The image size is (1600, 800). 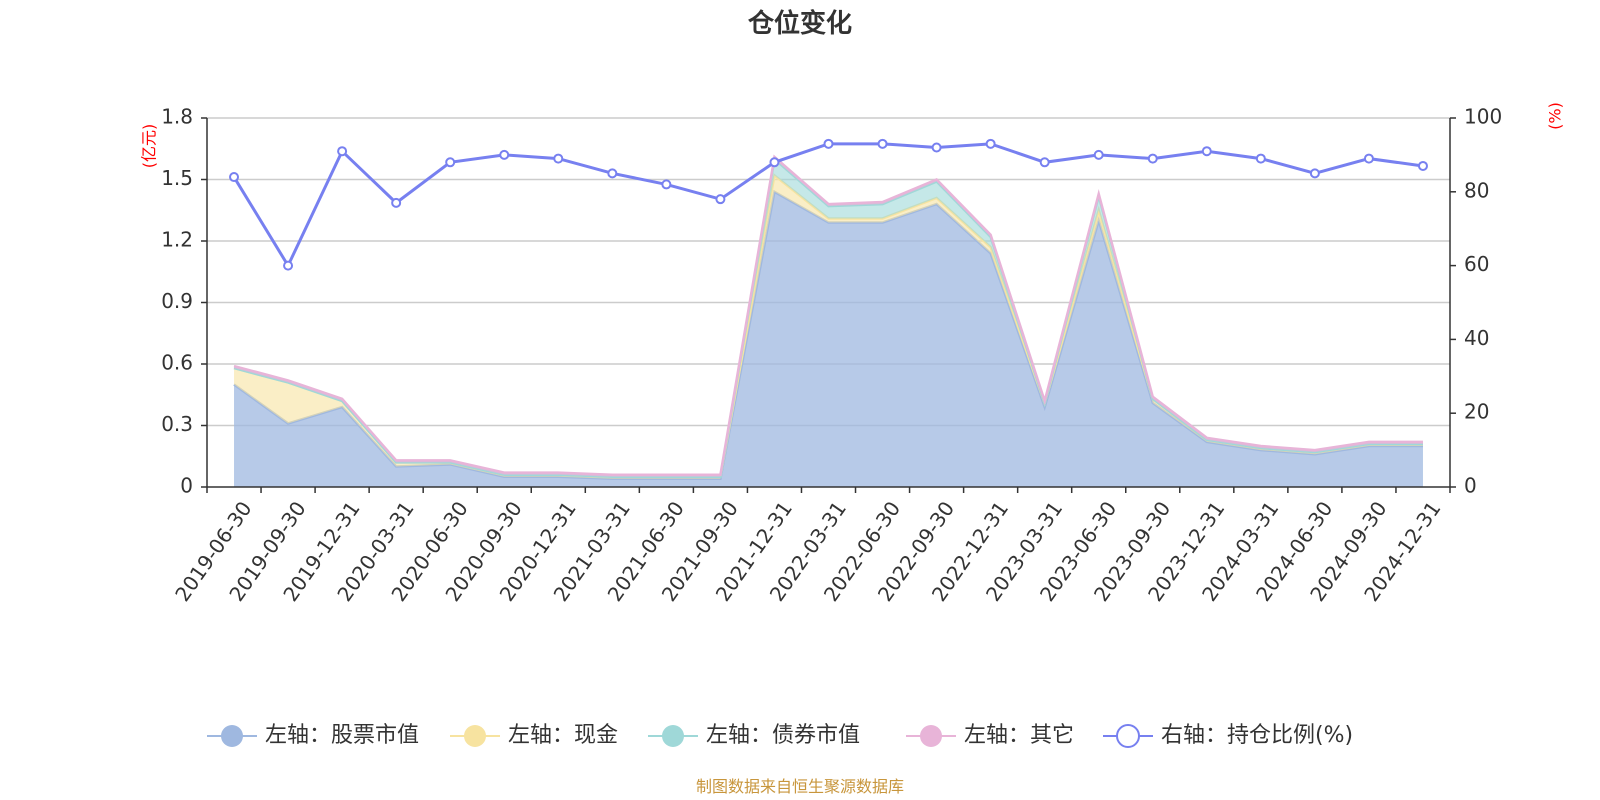 What do you see at coordinates (342, 735) in the screenshot?
I see `legend-label: 左轴：股票市值` at bounding box center [342, 735].